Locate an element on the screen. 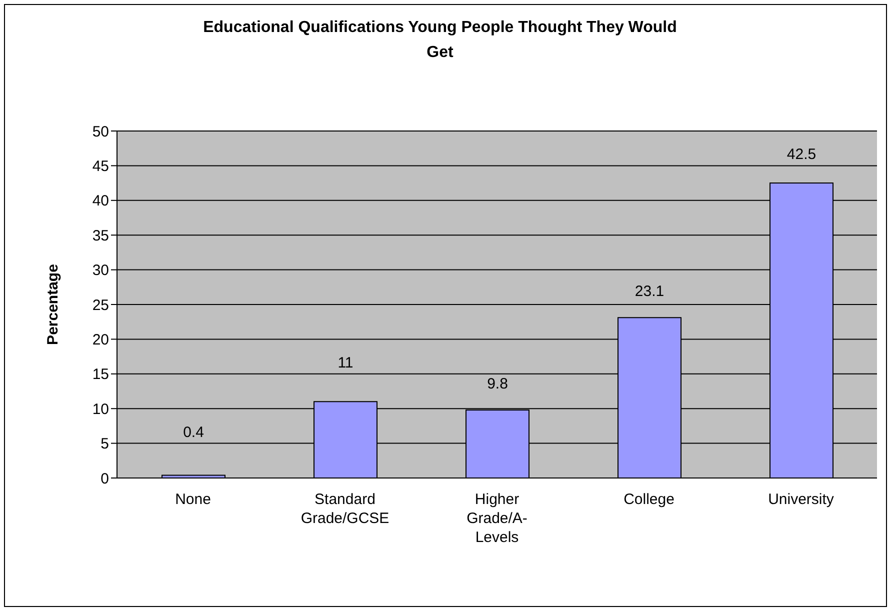 The image size is (891, 611). x-tick-label: University is located at coordinates (801, 499).